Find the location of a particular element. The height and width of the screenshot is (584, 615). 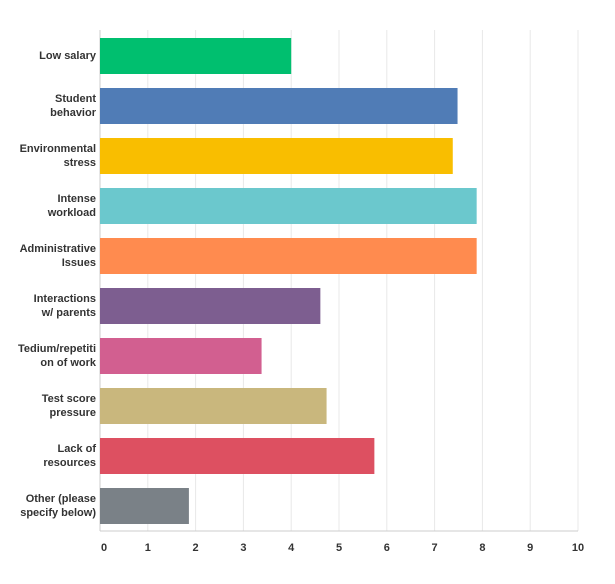

category-label: Intense workload is located at coordinates (50, 206).